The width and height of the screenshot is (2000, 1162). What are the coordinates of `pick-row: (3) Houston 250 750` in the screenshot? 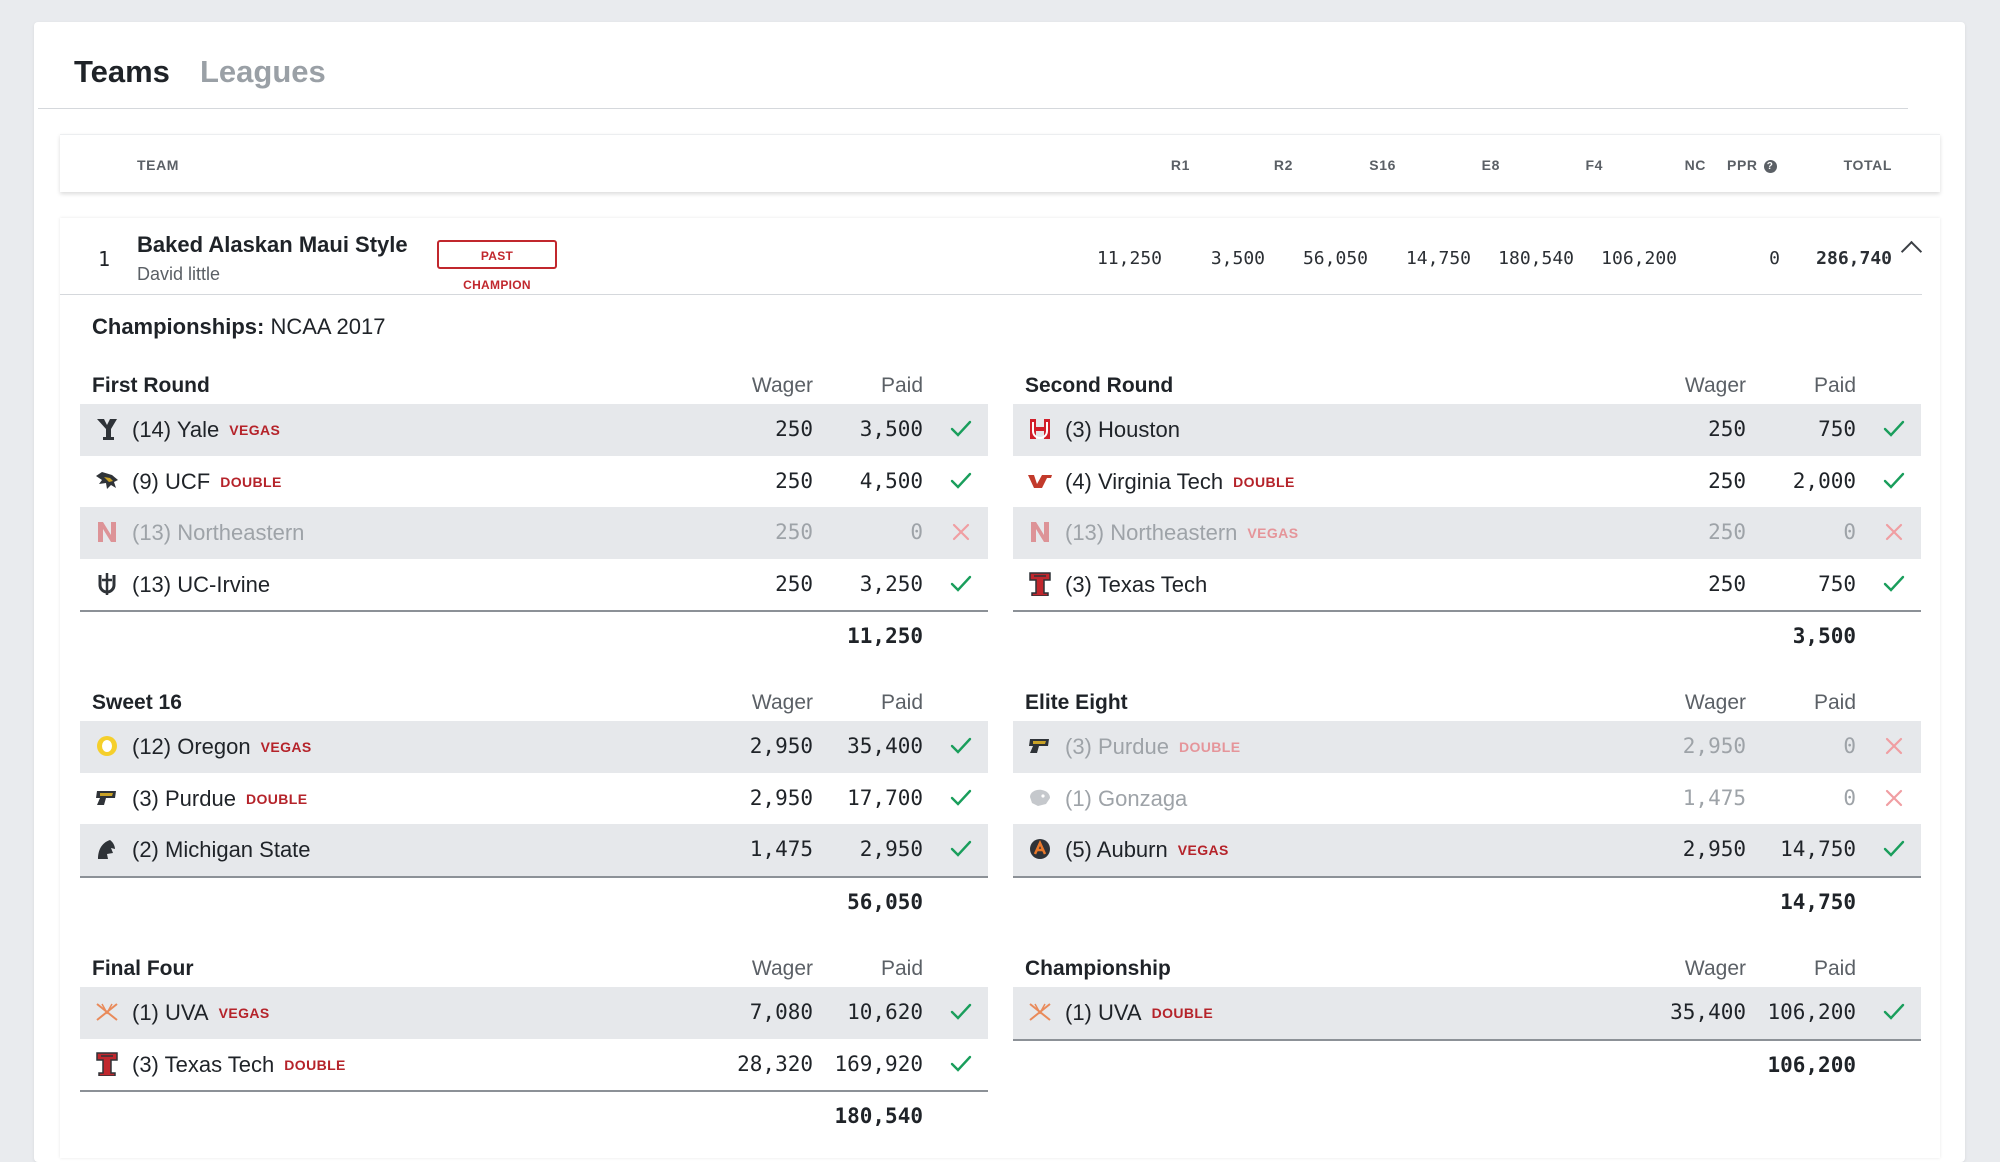 It's located at (1467, 430).